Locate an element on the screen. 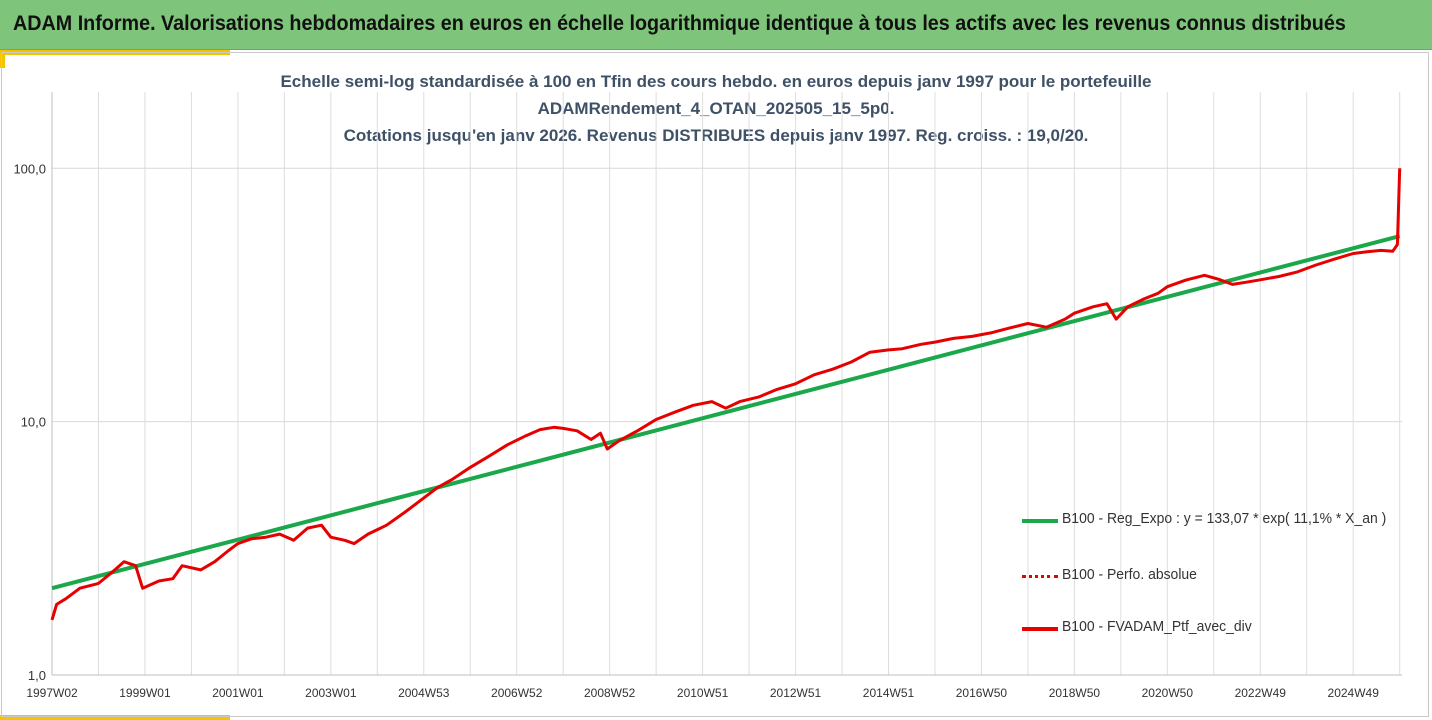 This screenshot has width=1432, height=720. legend-item-perfo-absolue: B100 - Perfo. absolue is located at coordinates (1222, 576).